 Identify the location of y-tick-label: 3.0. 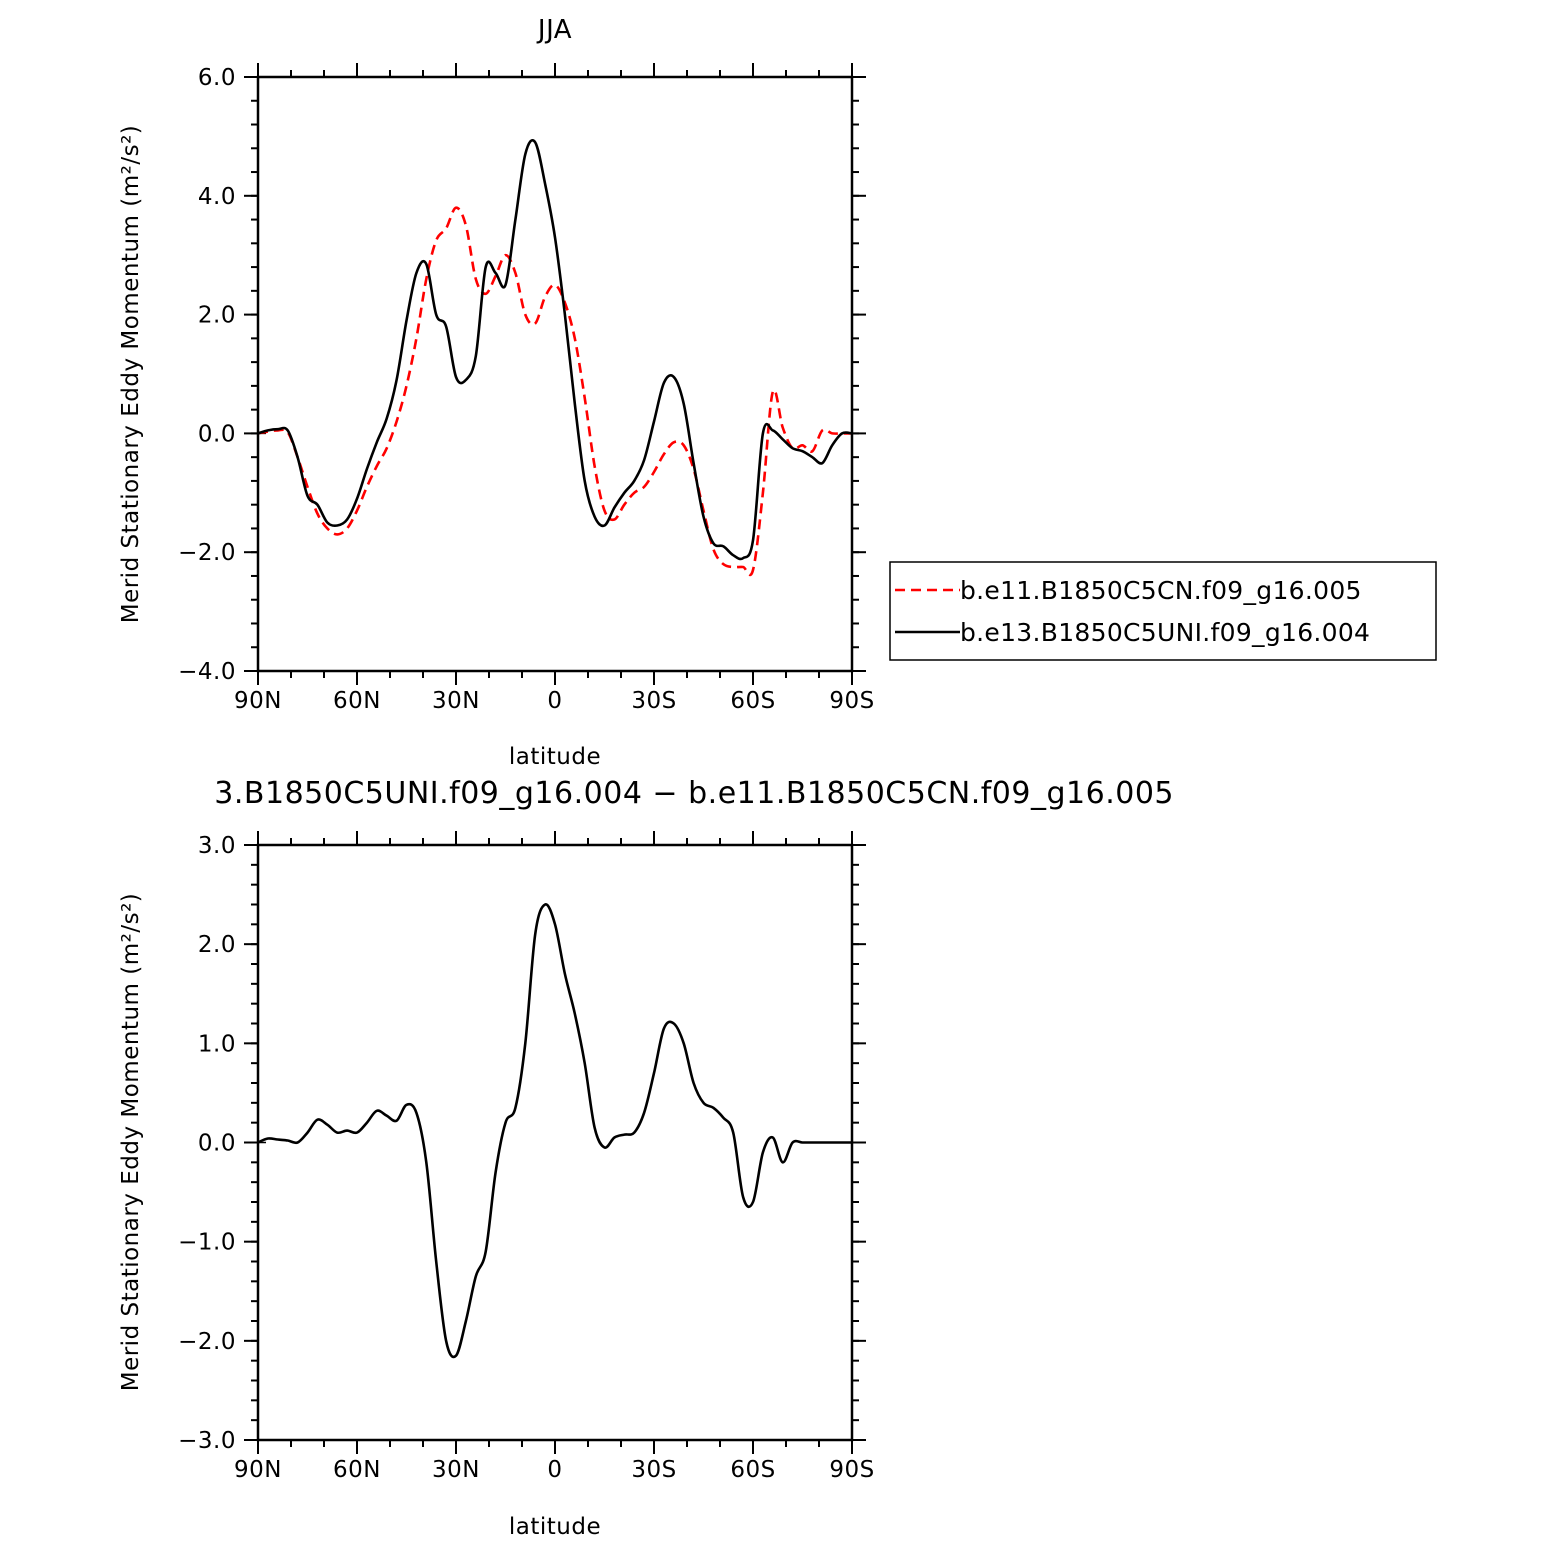
(217, 846).